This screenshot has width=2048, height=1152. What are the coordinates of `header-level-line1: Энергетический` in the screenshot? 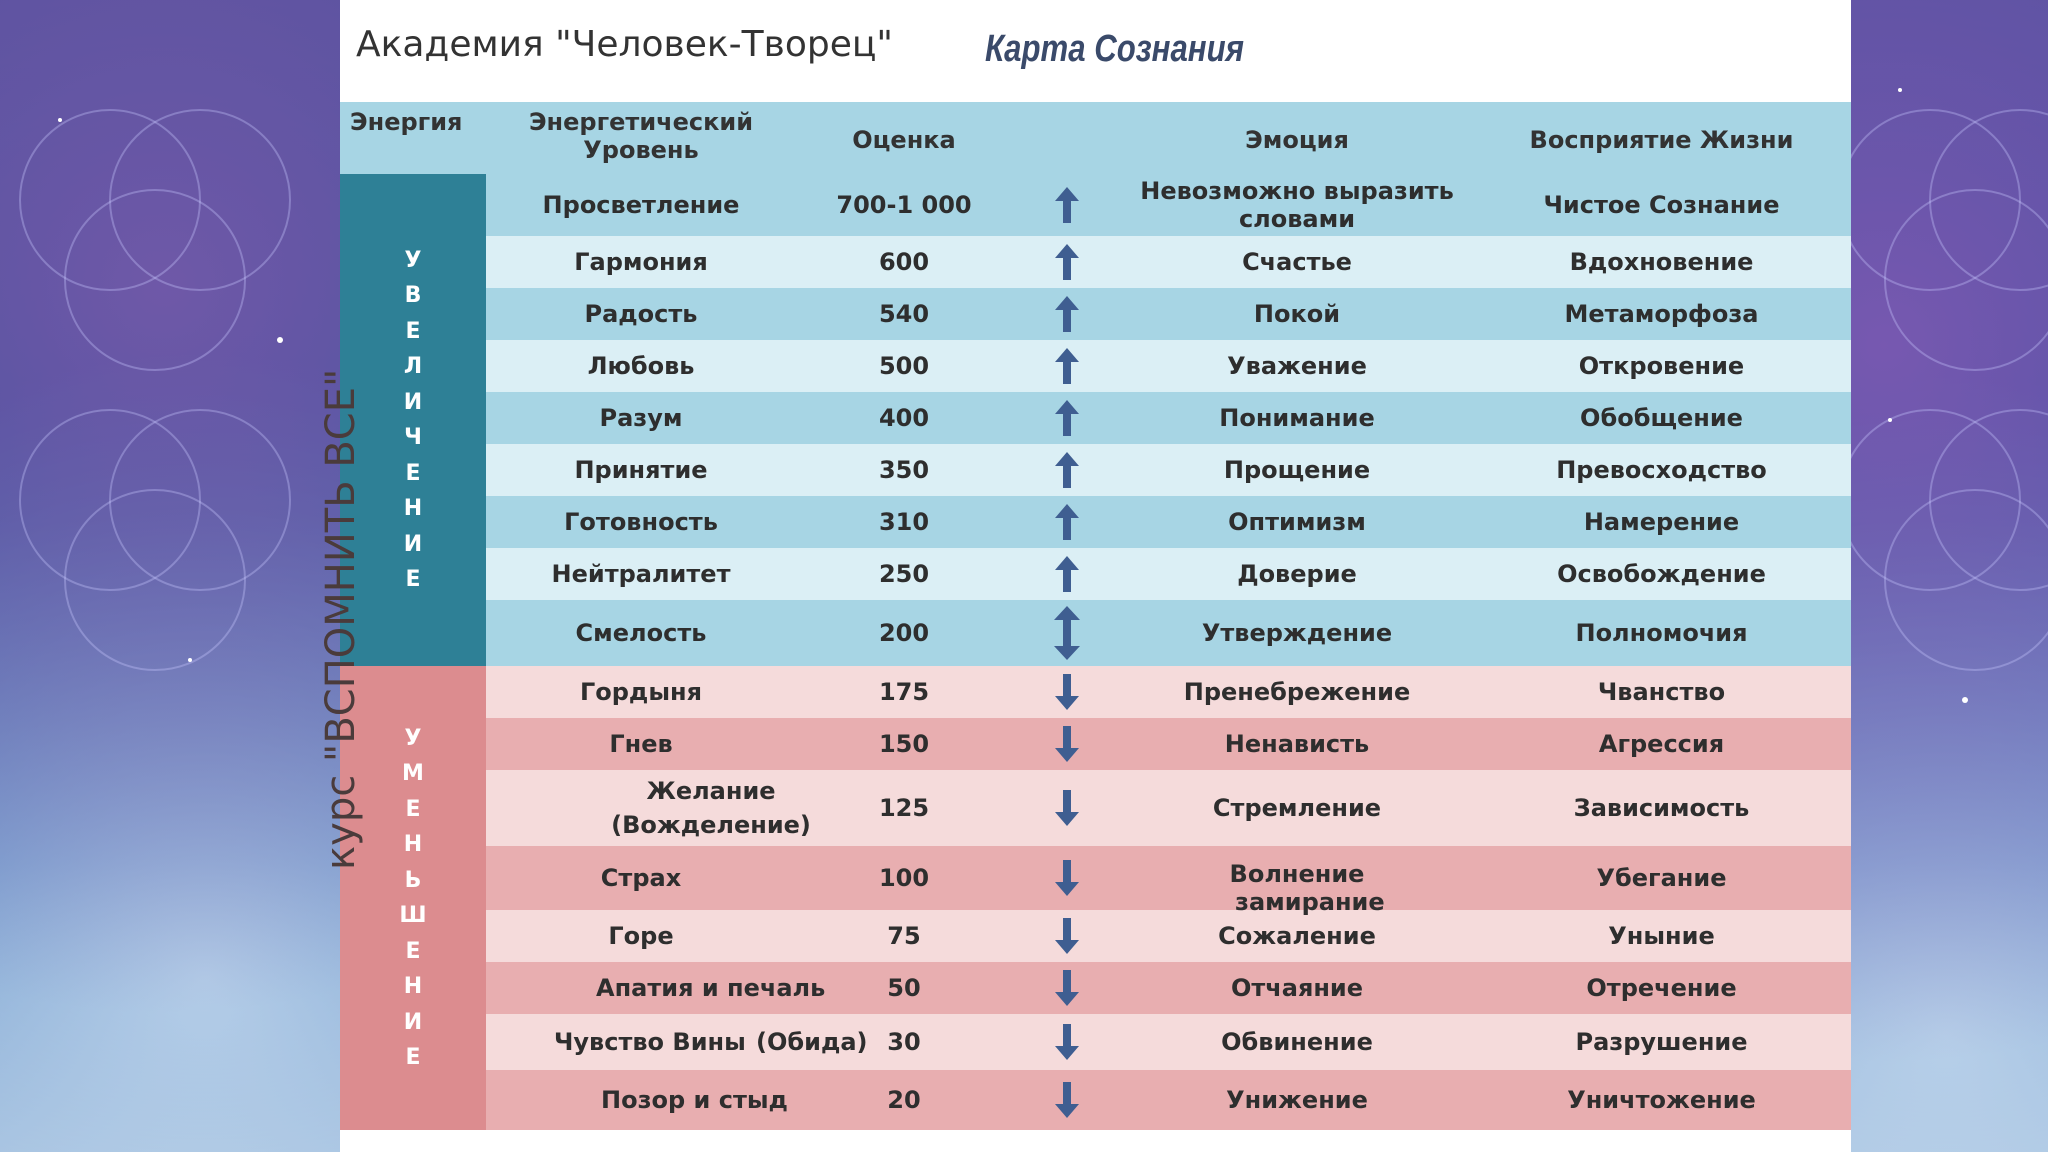 It's located at (641, 122).